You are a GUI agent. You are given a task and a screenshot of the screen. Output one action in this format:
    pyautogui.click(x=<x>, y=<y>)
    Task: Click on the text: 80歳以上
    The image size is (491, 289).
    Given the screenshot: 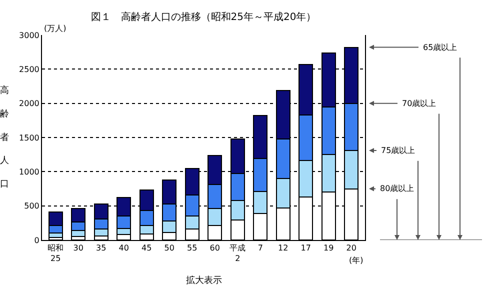 What is the action you would take?
    pyautogui.click(x=397, y=188)
    